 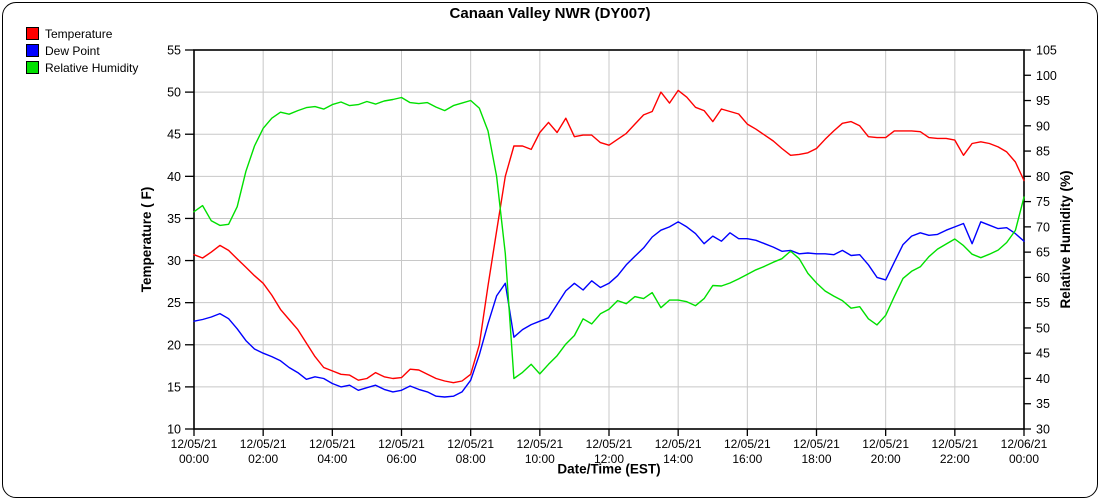 What do you see at coordinates (146, 240) in the screenshot?
I see `svg-text: Temperature ( F)` at bounding box center [146, 240].